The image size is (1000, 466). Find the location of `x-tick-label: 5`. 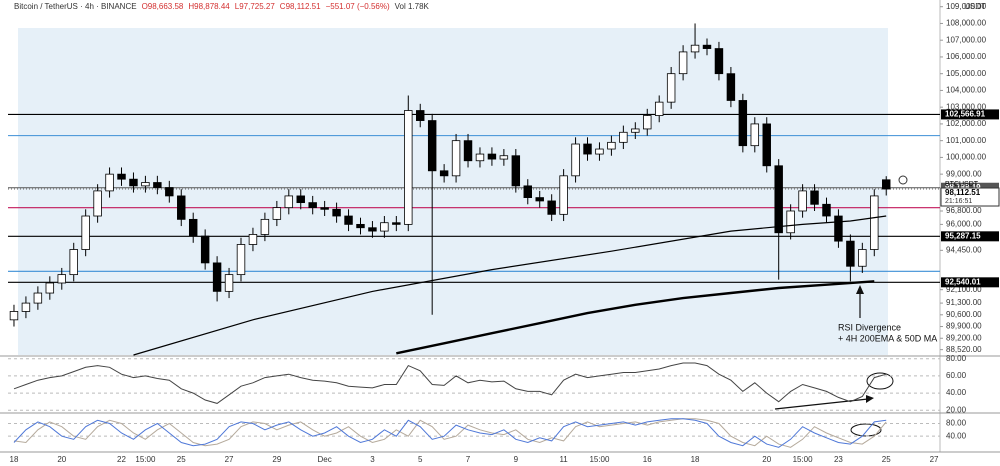

x-tick-label: 5 is located at coordinates (420, 459).